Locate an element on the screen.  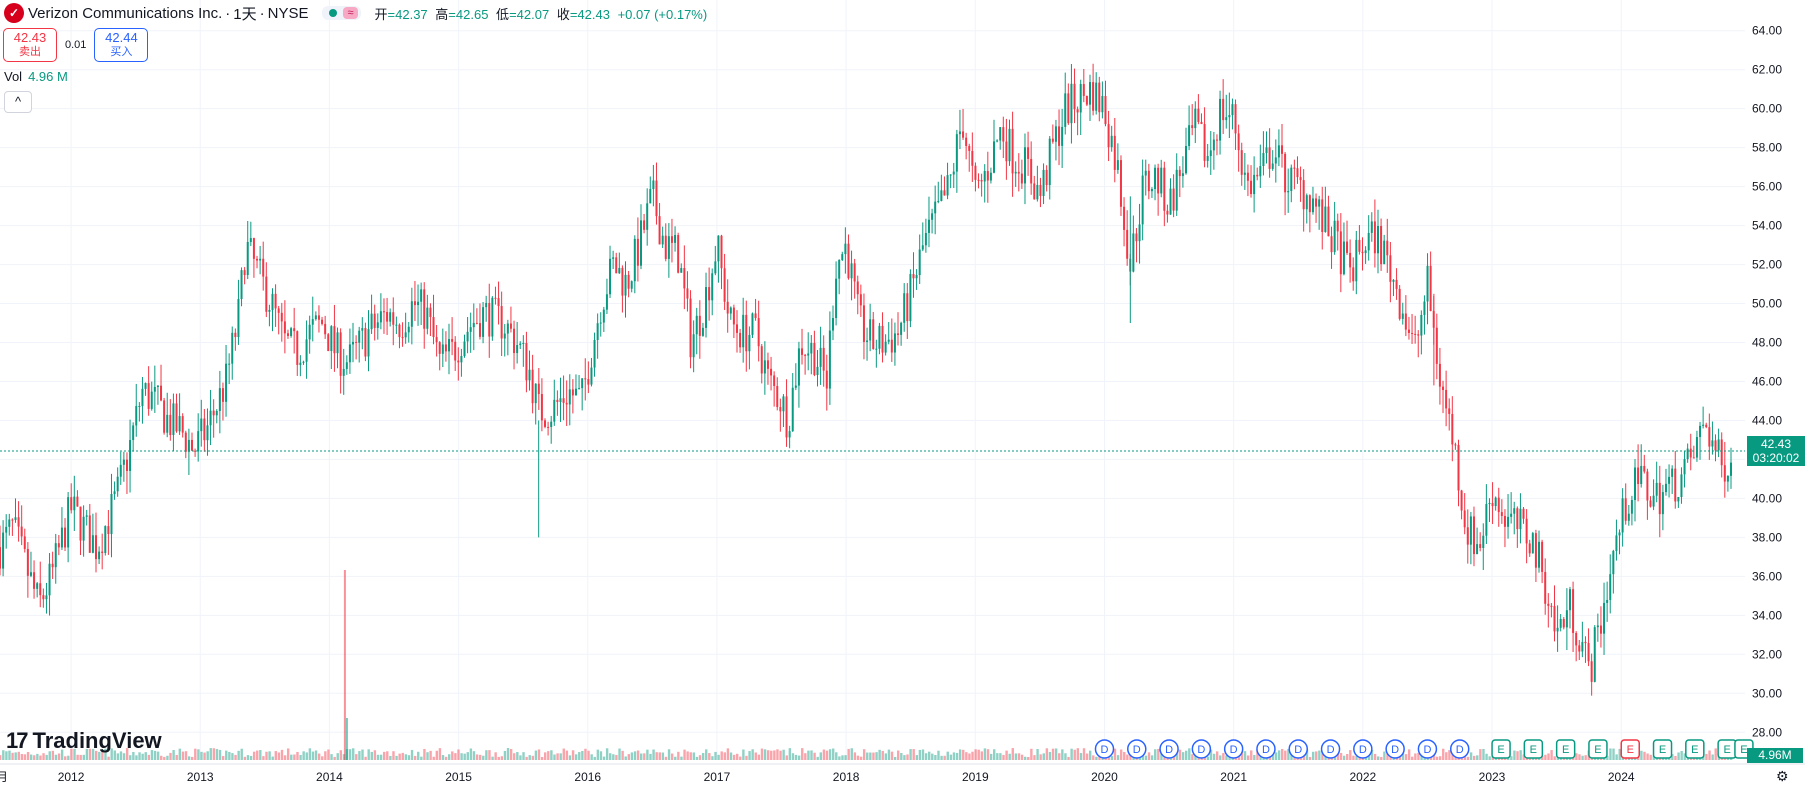
sell-button: 42.43 卖出 is located at coordinates (30, 45).